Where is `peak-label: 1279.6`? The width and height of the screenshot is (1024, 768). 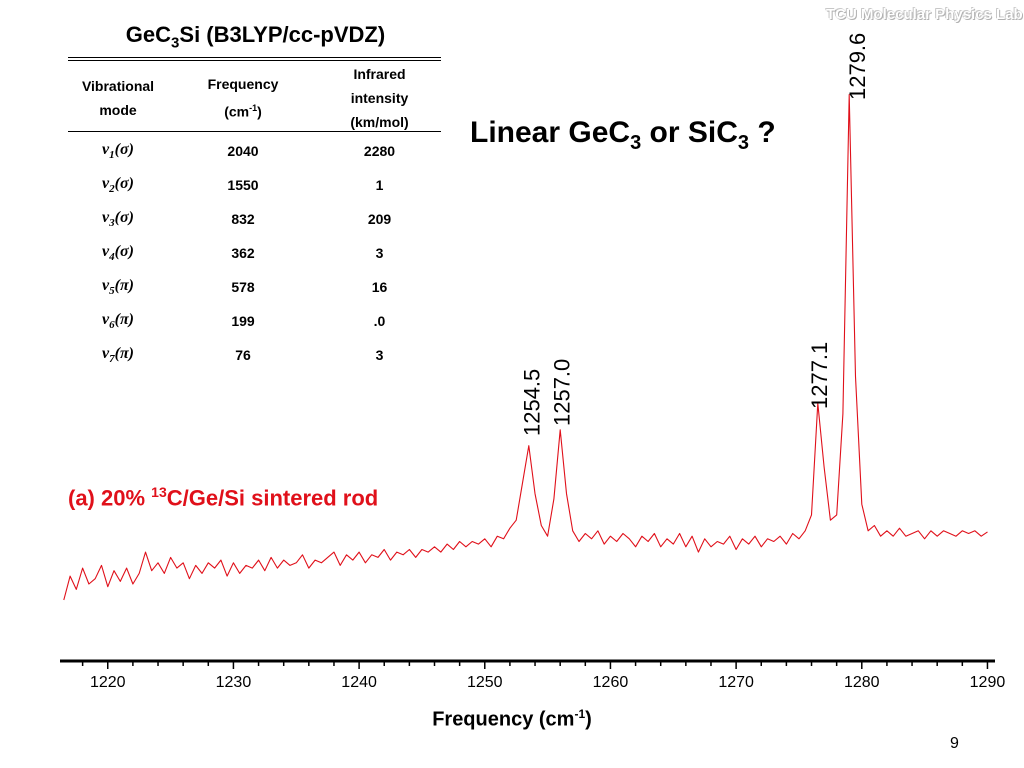 peak-label: 1279.6 is located at coordinates (857, 66).